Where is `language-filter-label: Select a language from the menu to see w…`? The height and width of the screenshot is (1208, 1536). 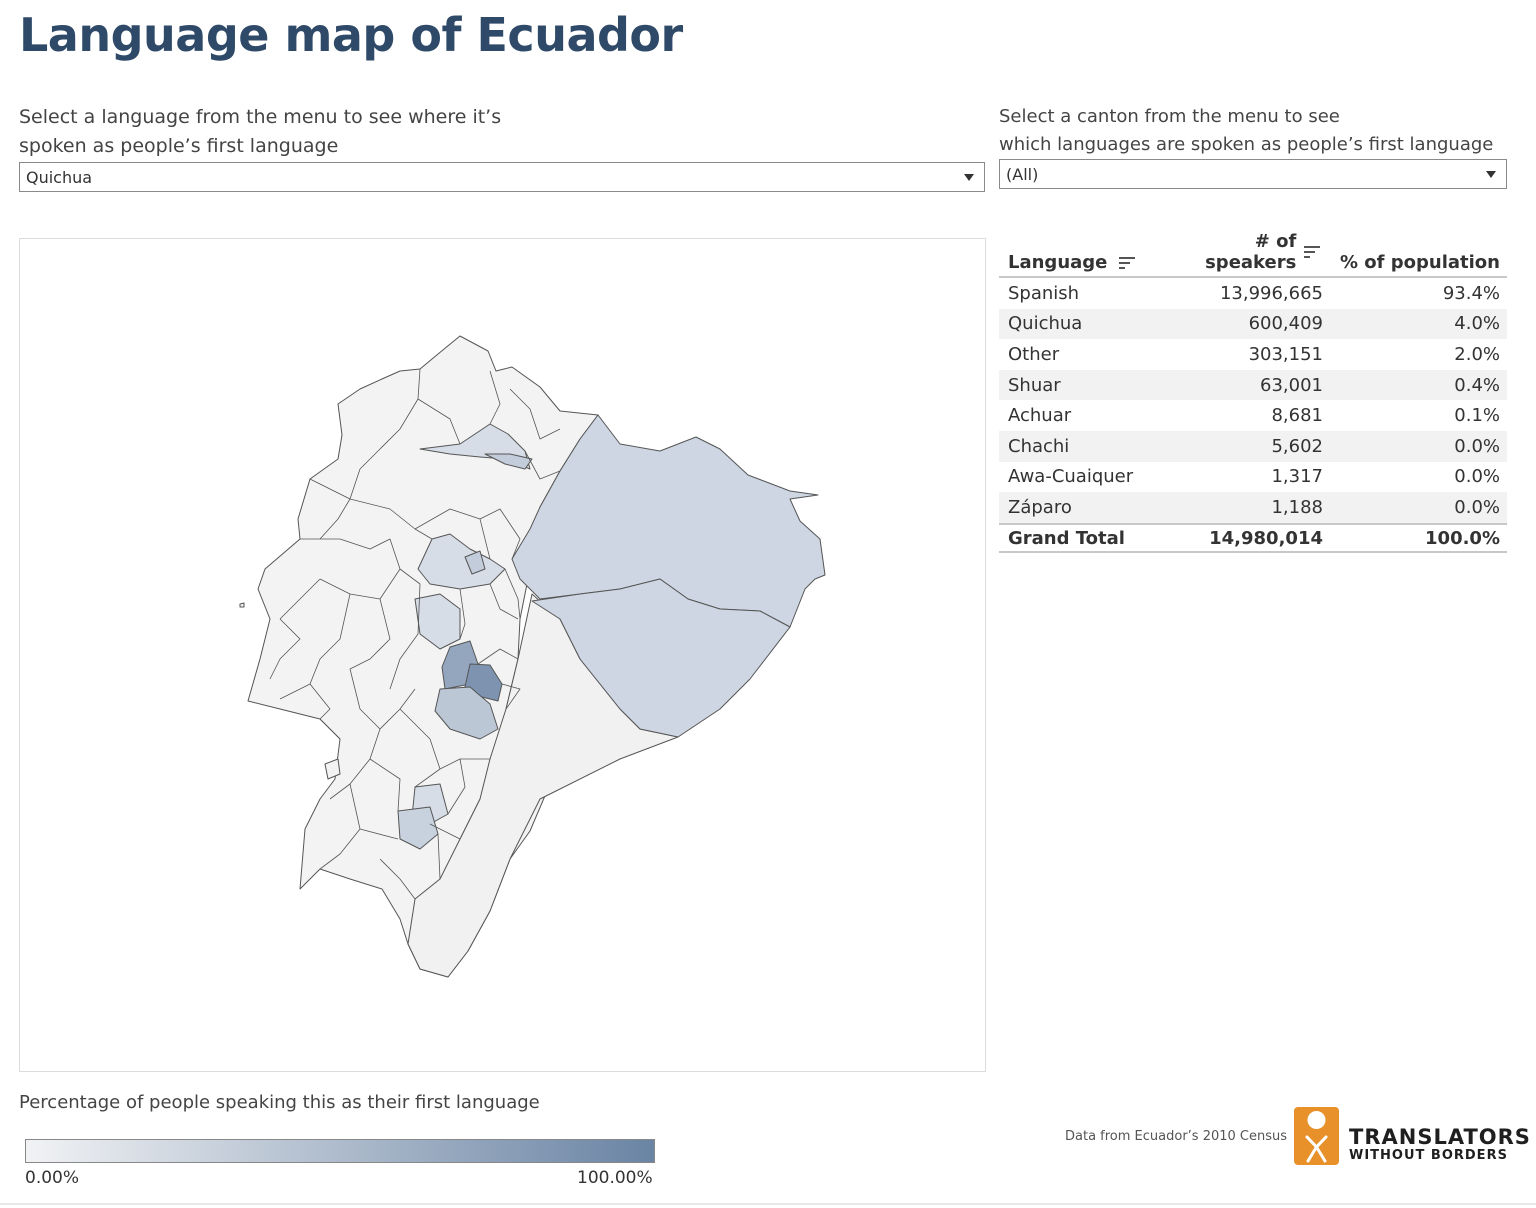 language-filter-label: Select a language from the menu to see w… is located at coordinates (260, 131).